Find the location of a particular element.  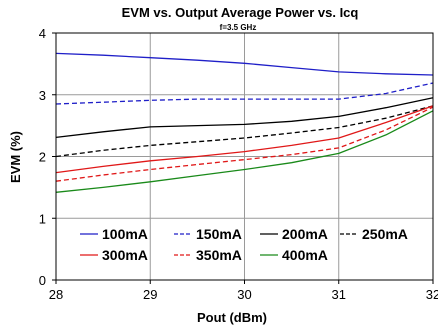

x-tick-labels: 28 29 30 31 32 is located at coordinates (243, 291).